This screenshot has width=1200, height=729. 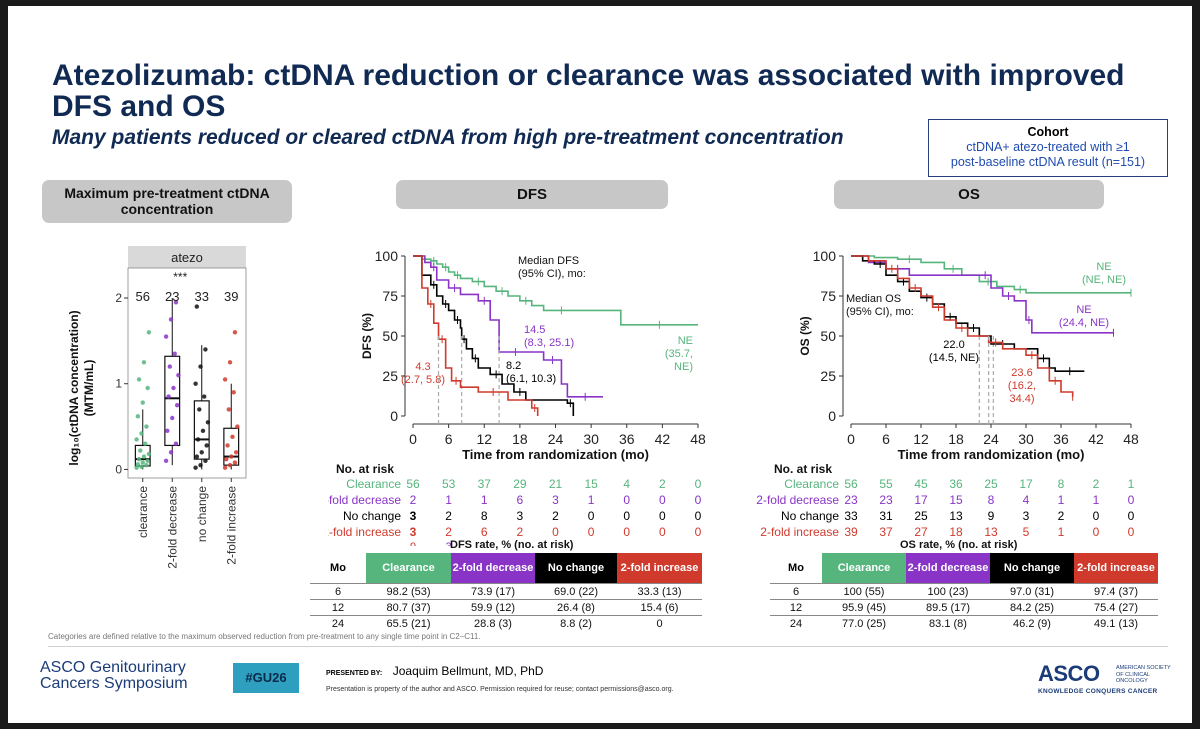 What do you see at coordinates (1026, 439) in the screenshot?
I see `x-tick-label: 30` at bounding box center [1026, 439].